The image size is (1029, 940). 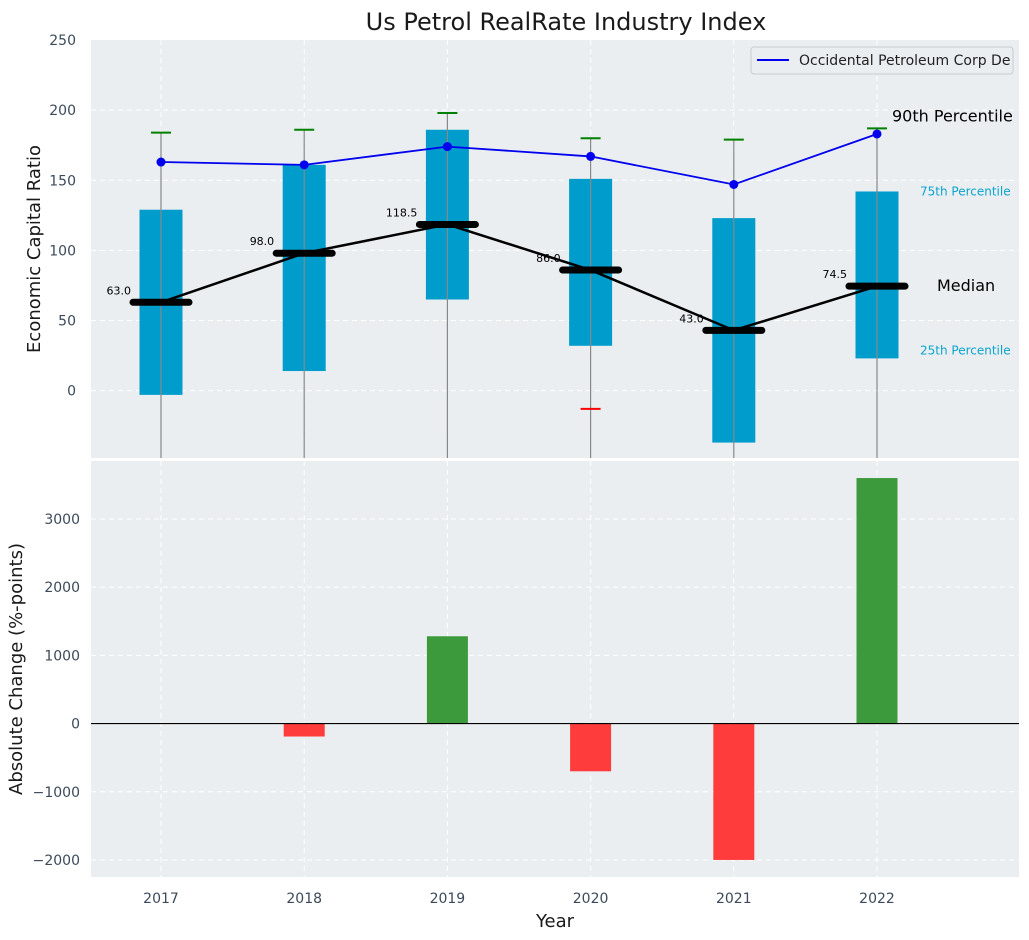 I want to click on x-tick-label-2020: 2020, so click(x=591, y=899).